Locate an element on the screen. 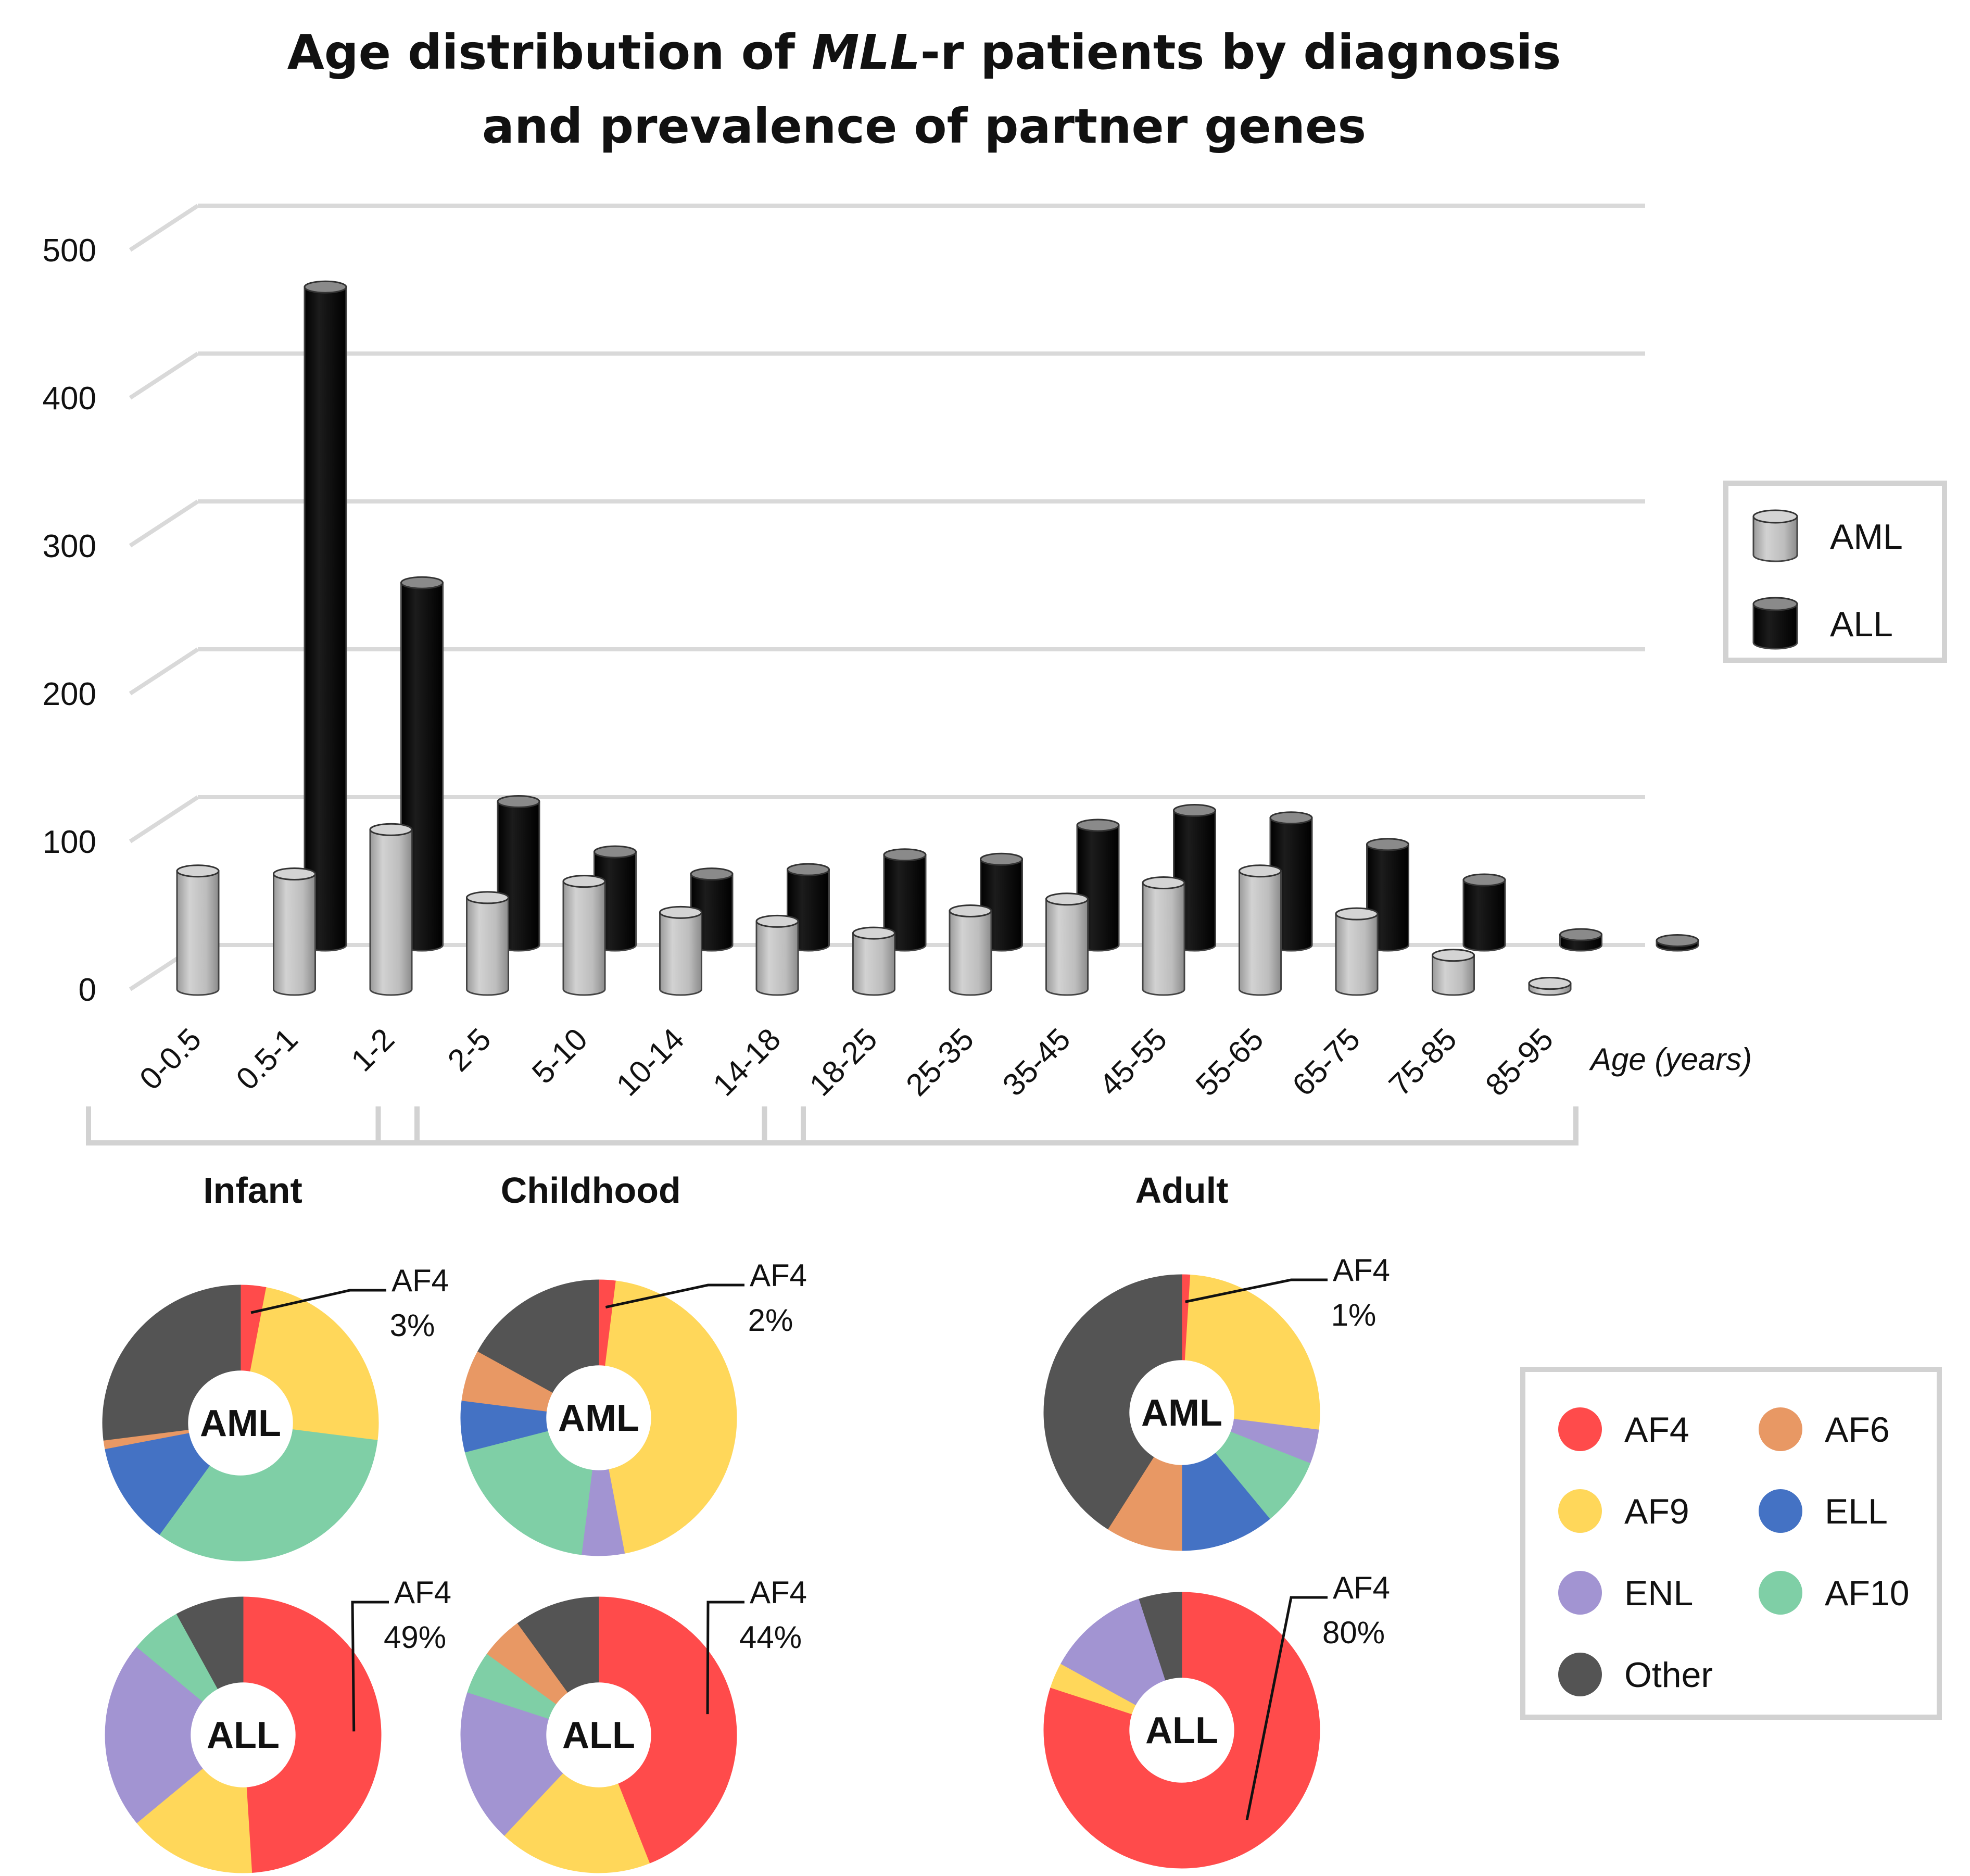  legend-item-enl: ENL is located at coordinates (1625, 1593).